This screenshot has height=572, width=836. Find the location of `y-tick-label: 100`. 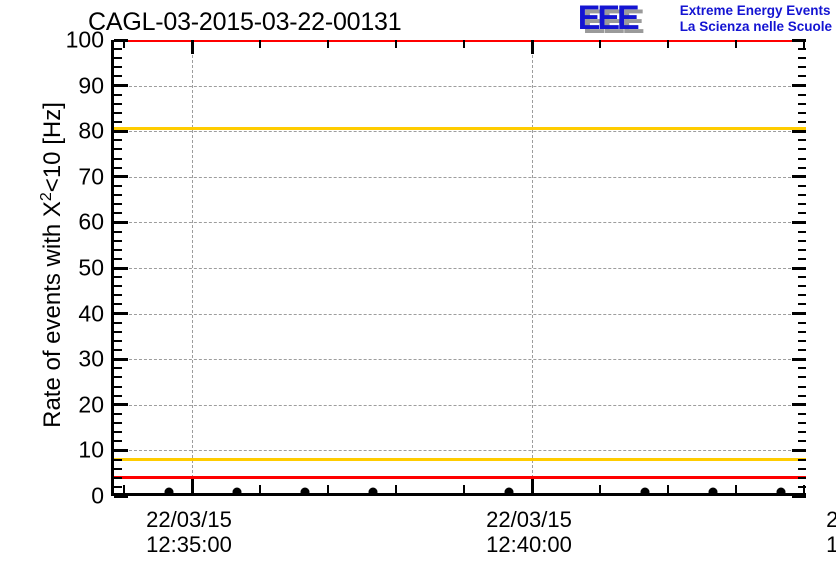

y-tick-label: 100 is located at coordinates (84, 39).